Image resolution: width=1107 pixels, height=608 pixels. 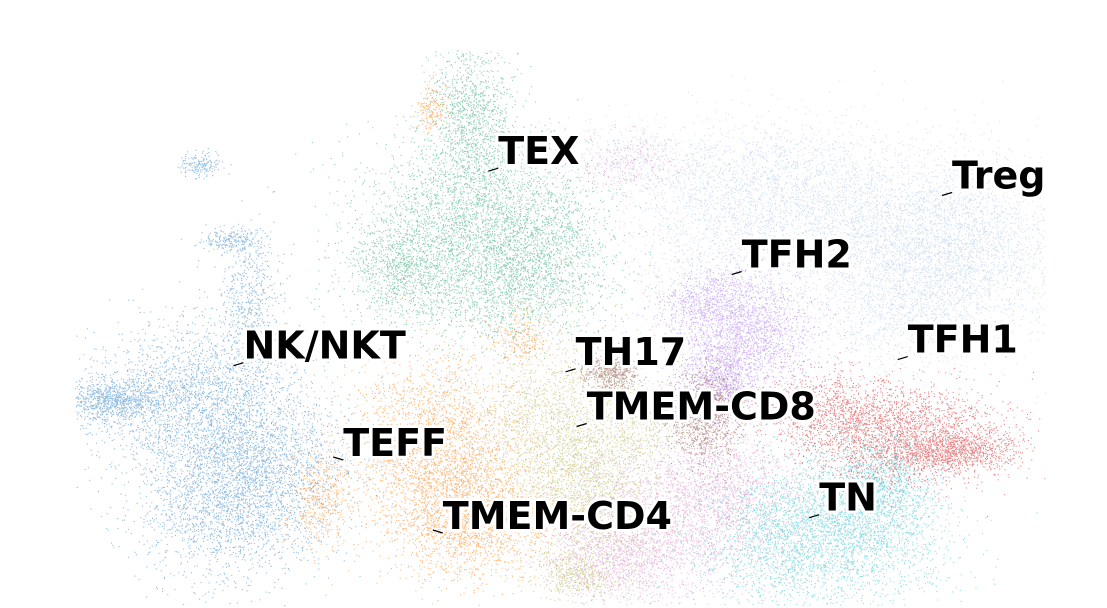 What do you see at coordinates (395, 443) in the screenshot?
I see `cluster-label-teff: TEFF` at bounding box center [395, 443].